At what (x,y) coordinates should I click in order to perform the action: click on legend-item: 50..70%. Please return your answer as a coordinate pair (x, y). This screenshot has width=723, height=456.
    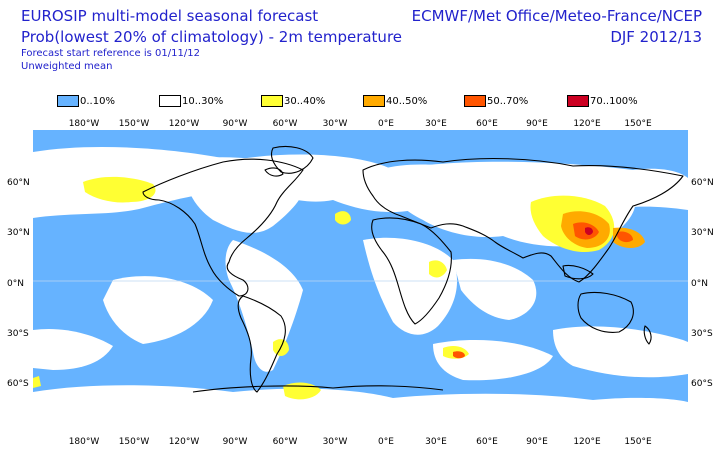
    Looking at the image, I should click on (496, 101).